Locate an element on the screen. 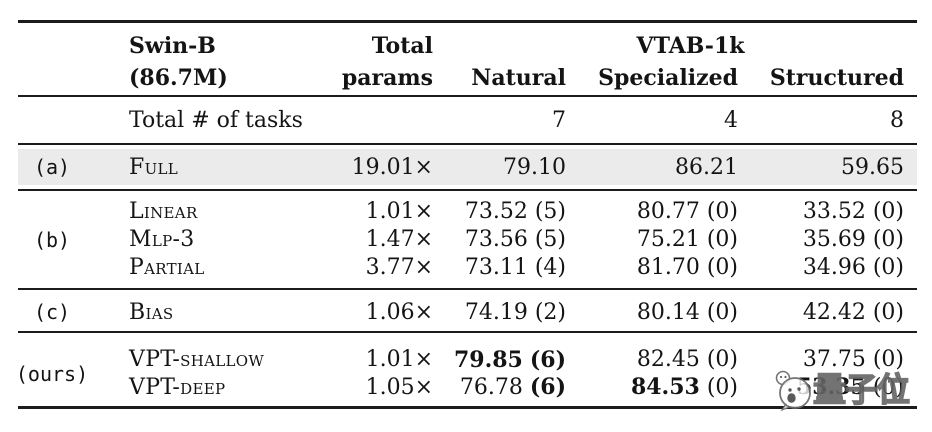 The width and height of the screenshot is (932, 432). method-cell: Partial is located at coordinates (167, 267).